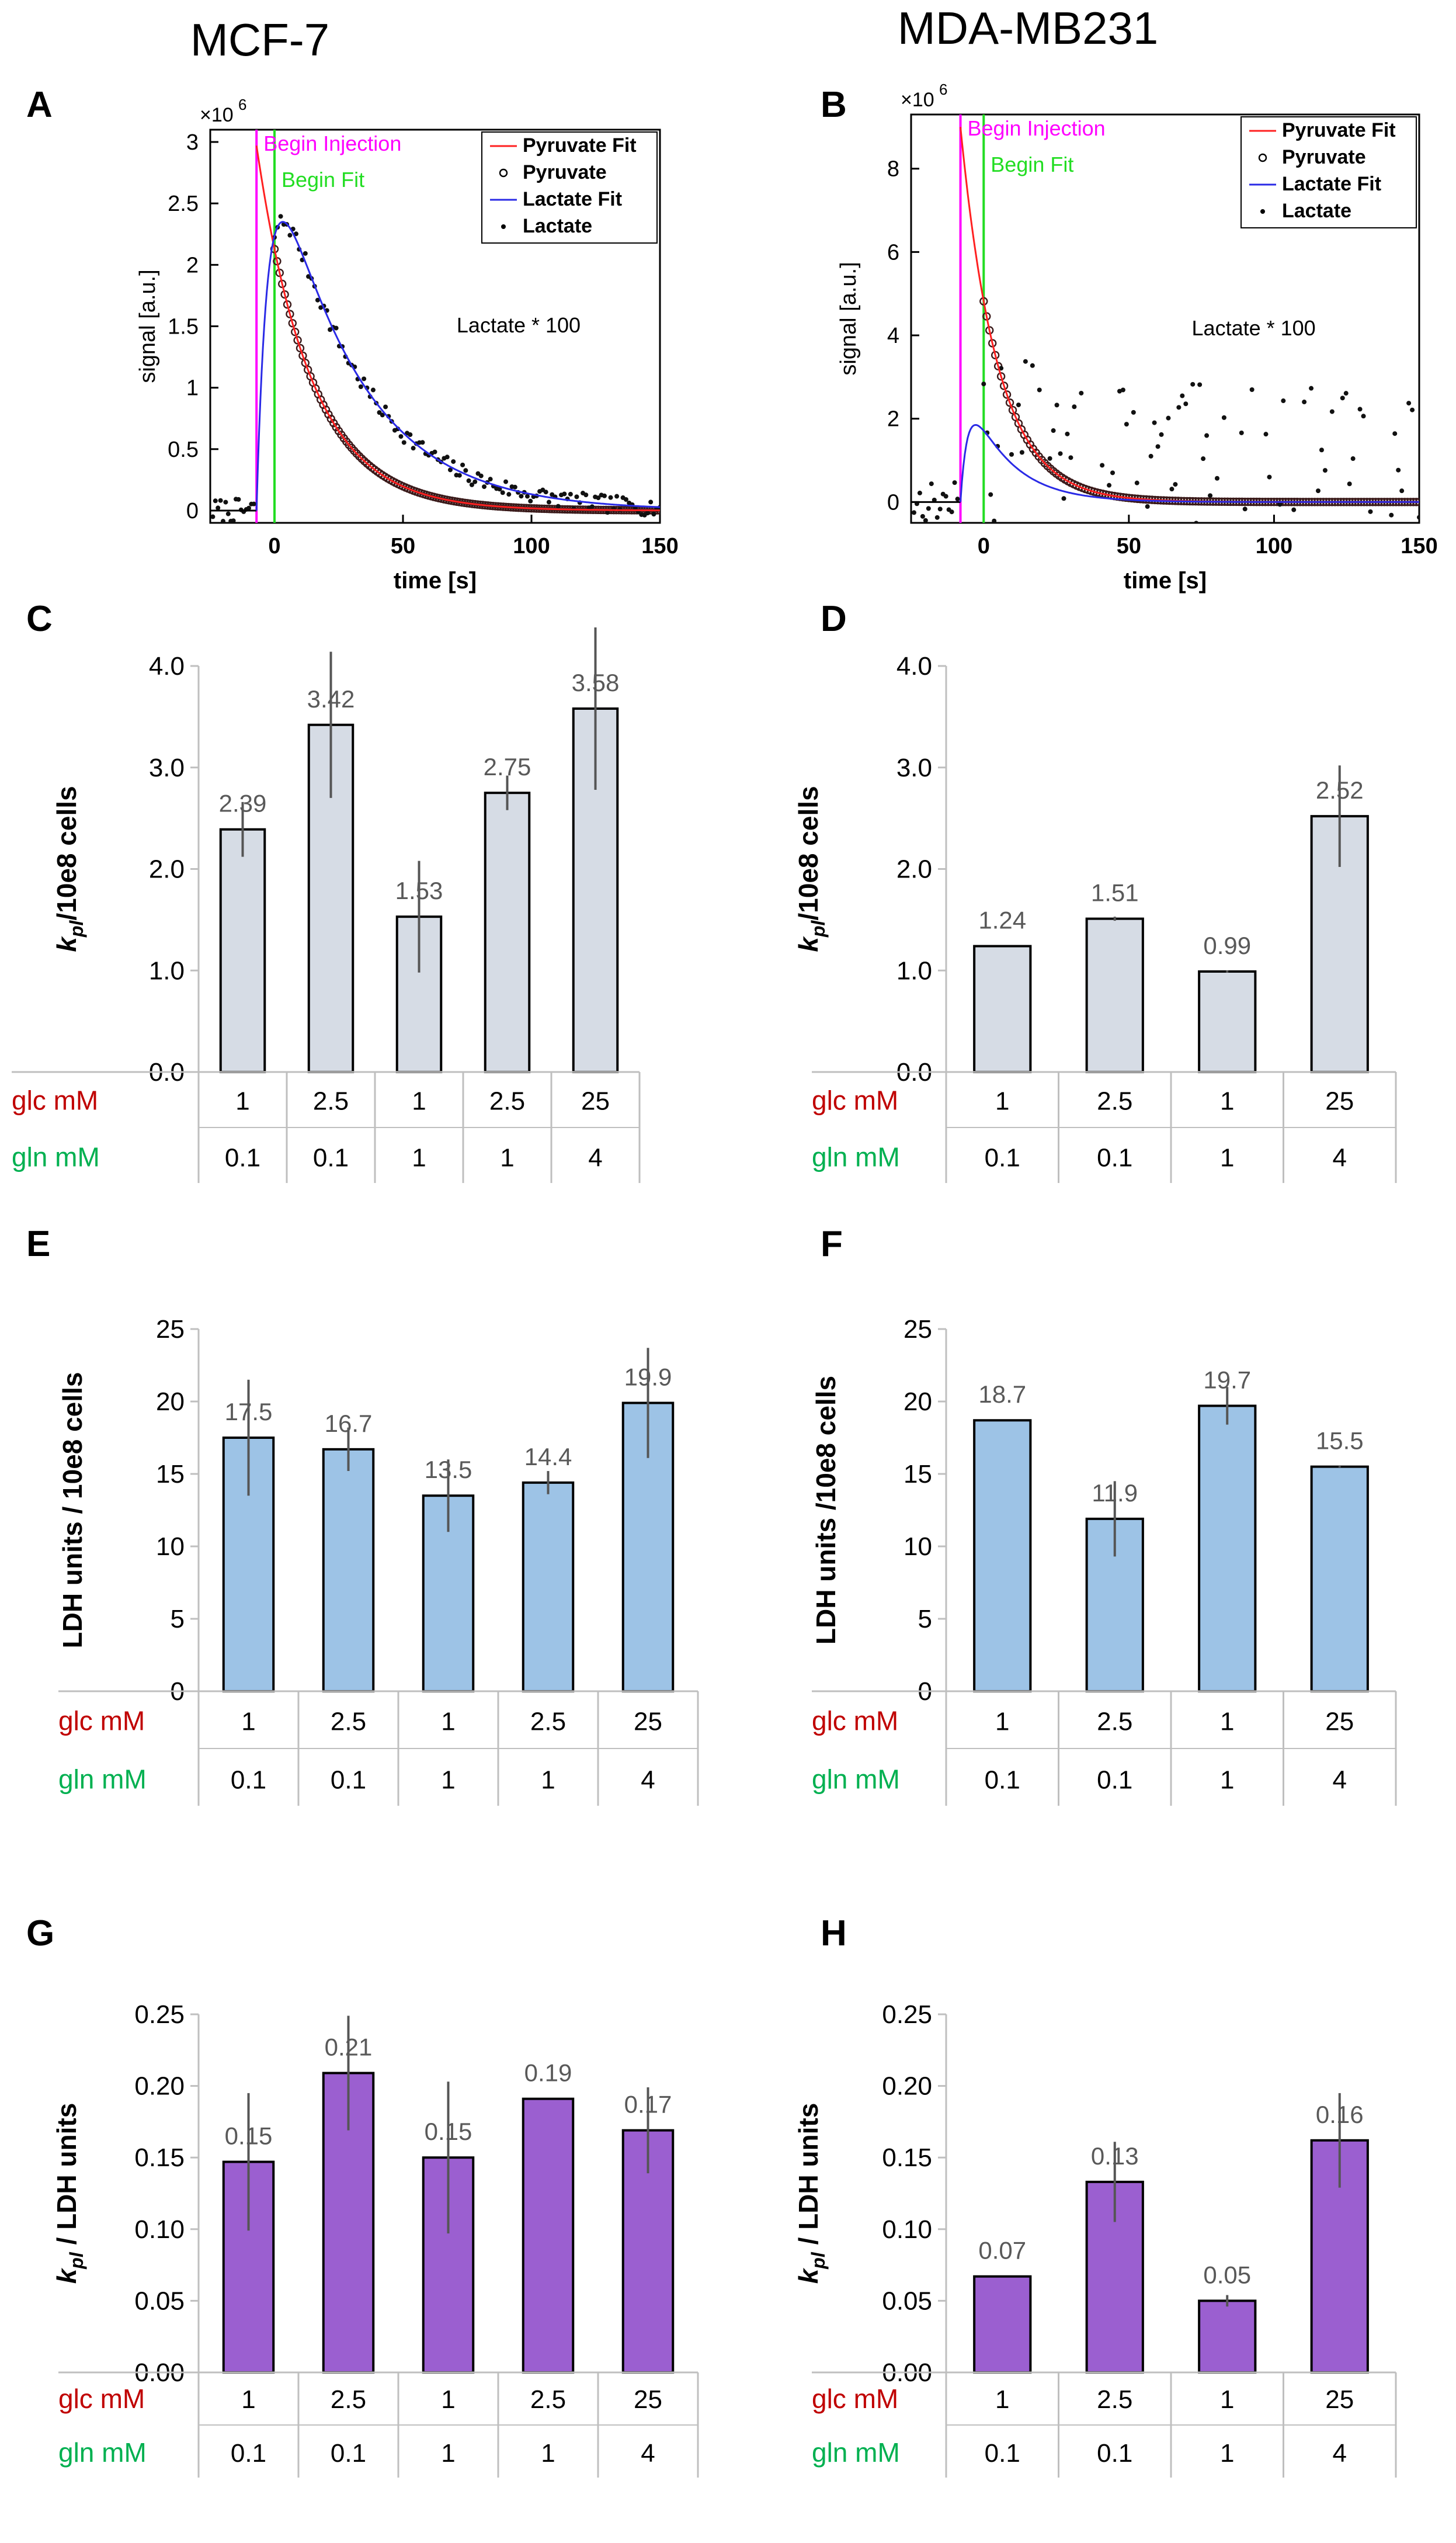 This screenshot has width=1456, height=2543. Describe the element at coordinates (178, 1619) in the screenshot. I see `y-tick-label: 5` at that location.